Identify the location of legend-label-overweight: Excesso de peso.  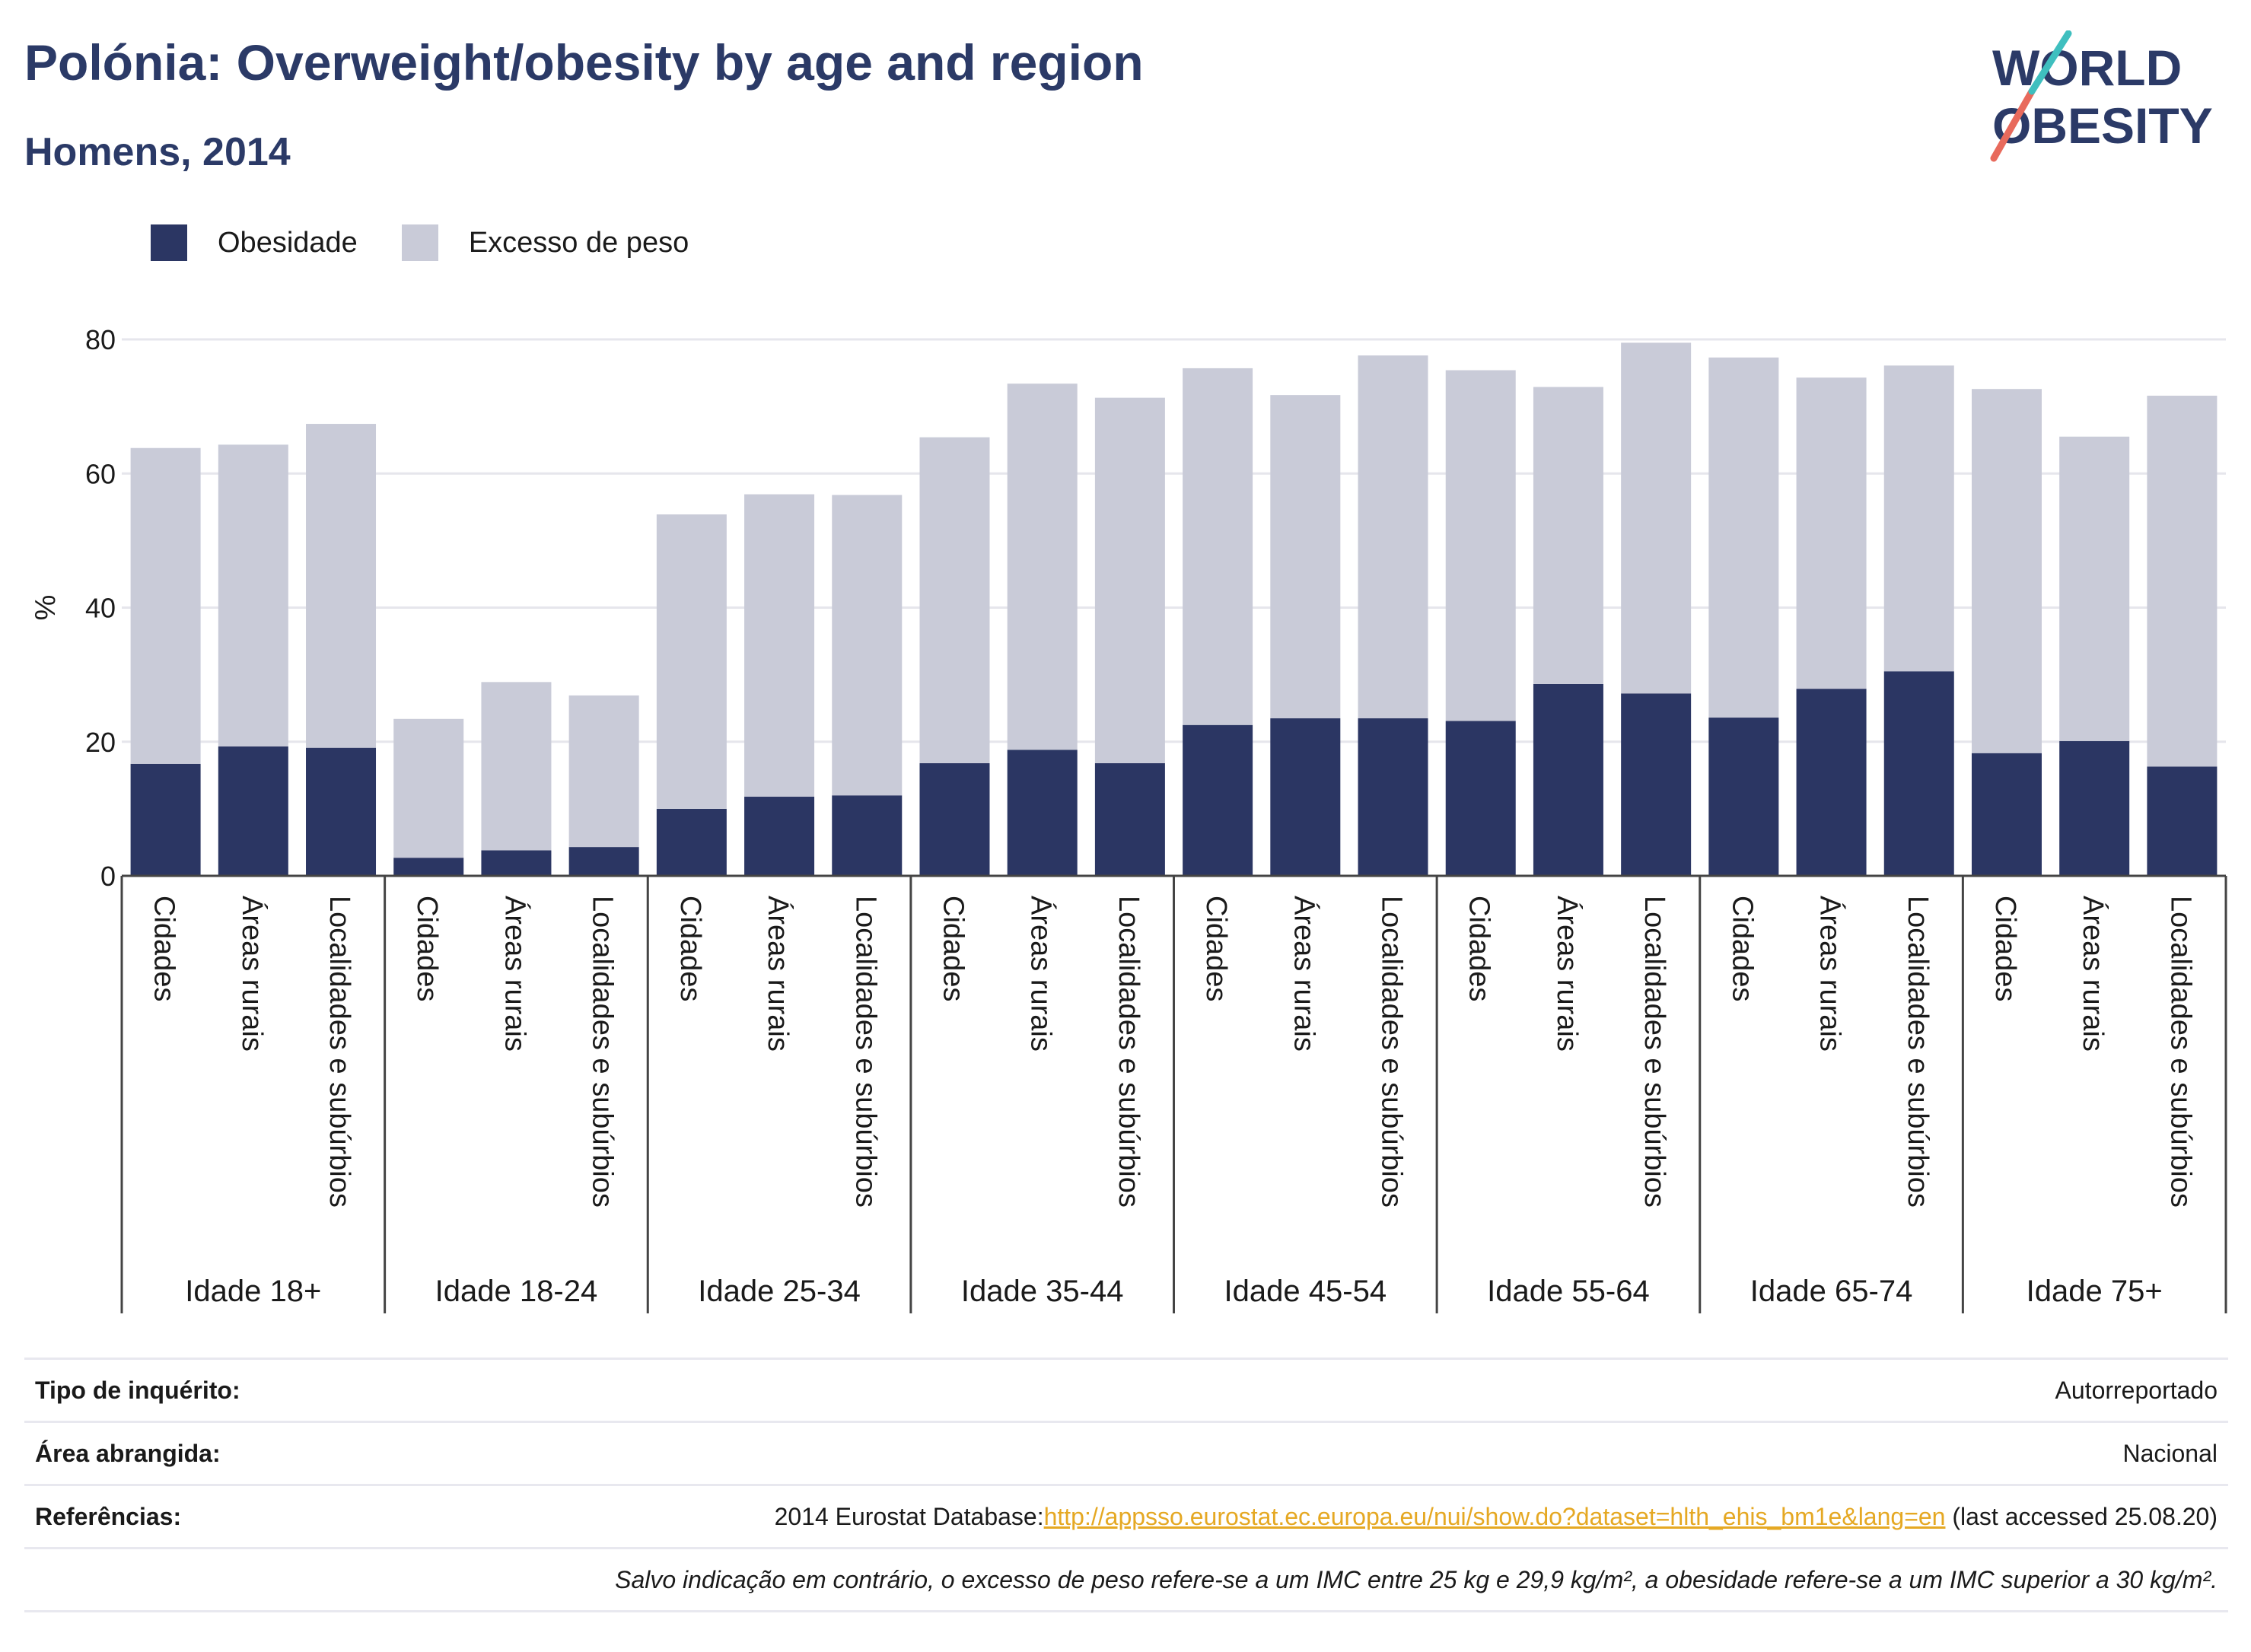
(578, 242).